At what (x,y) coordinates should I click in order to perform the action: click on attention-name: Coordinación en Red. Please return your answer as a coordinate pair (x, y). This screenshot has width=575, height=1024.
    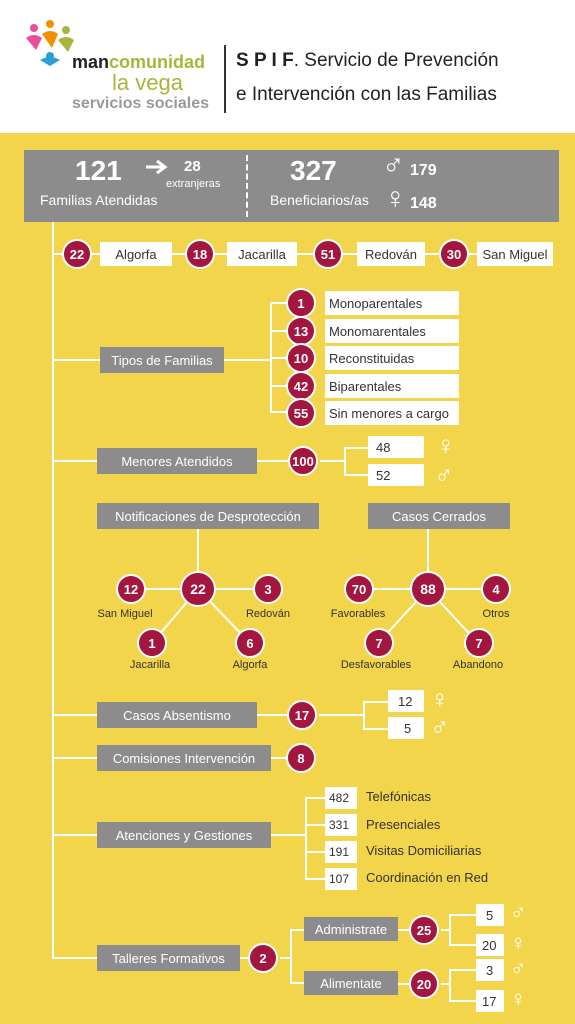
    Looking at the image, I should click on (427, 877).